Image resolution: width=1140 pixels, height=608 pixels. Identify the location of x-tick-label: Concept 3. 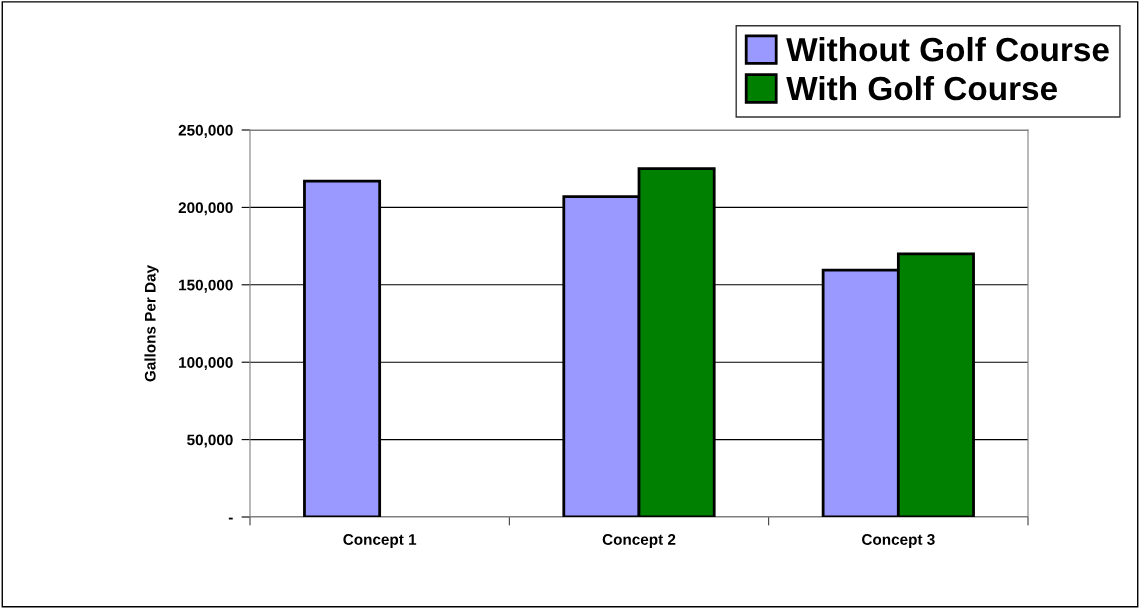
(898, 541).